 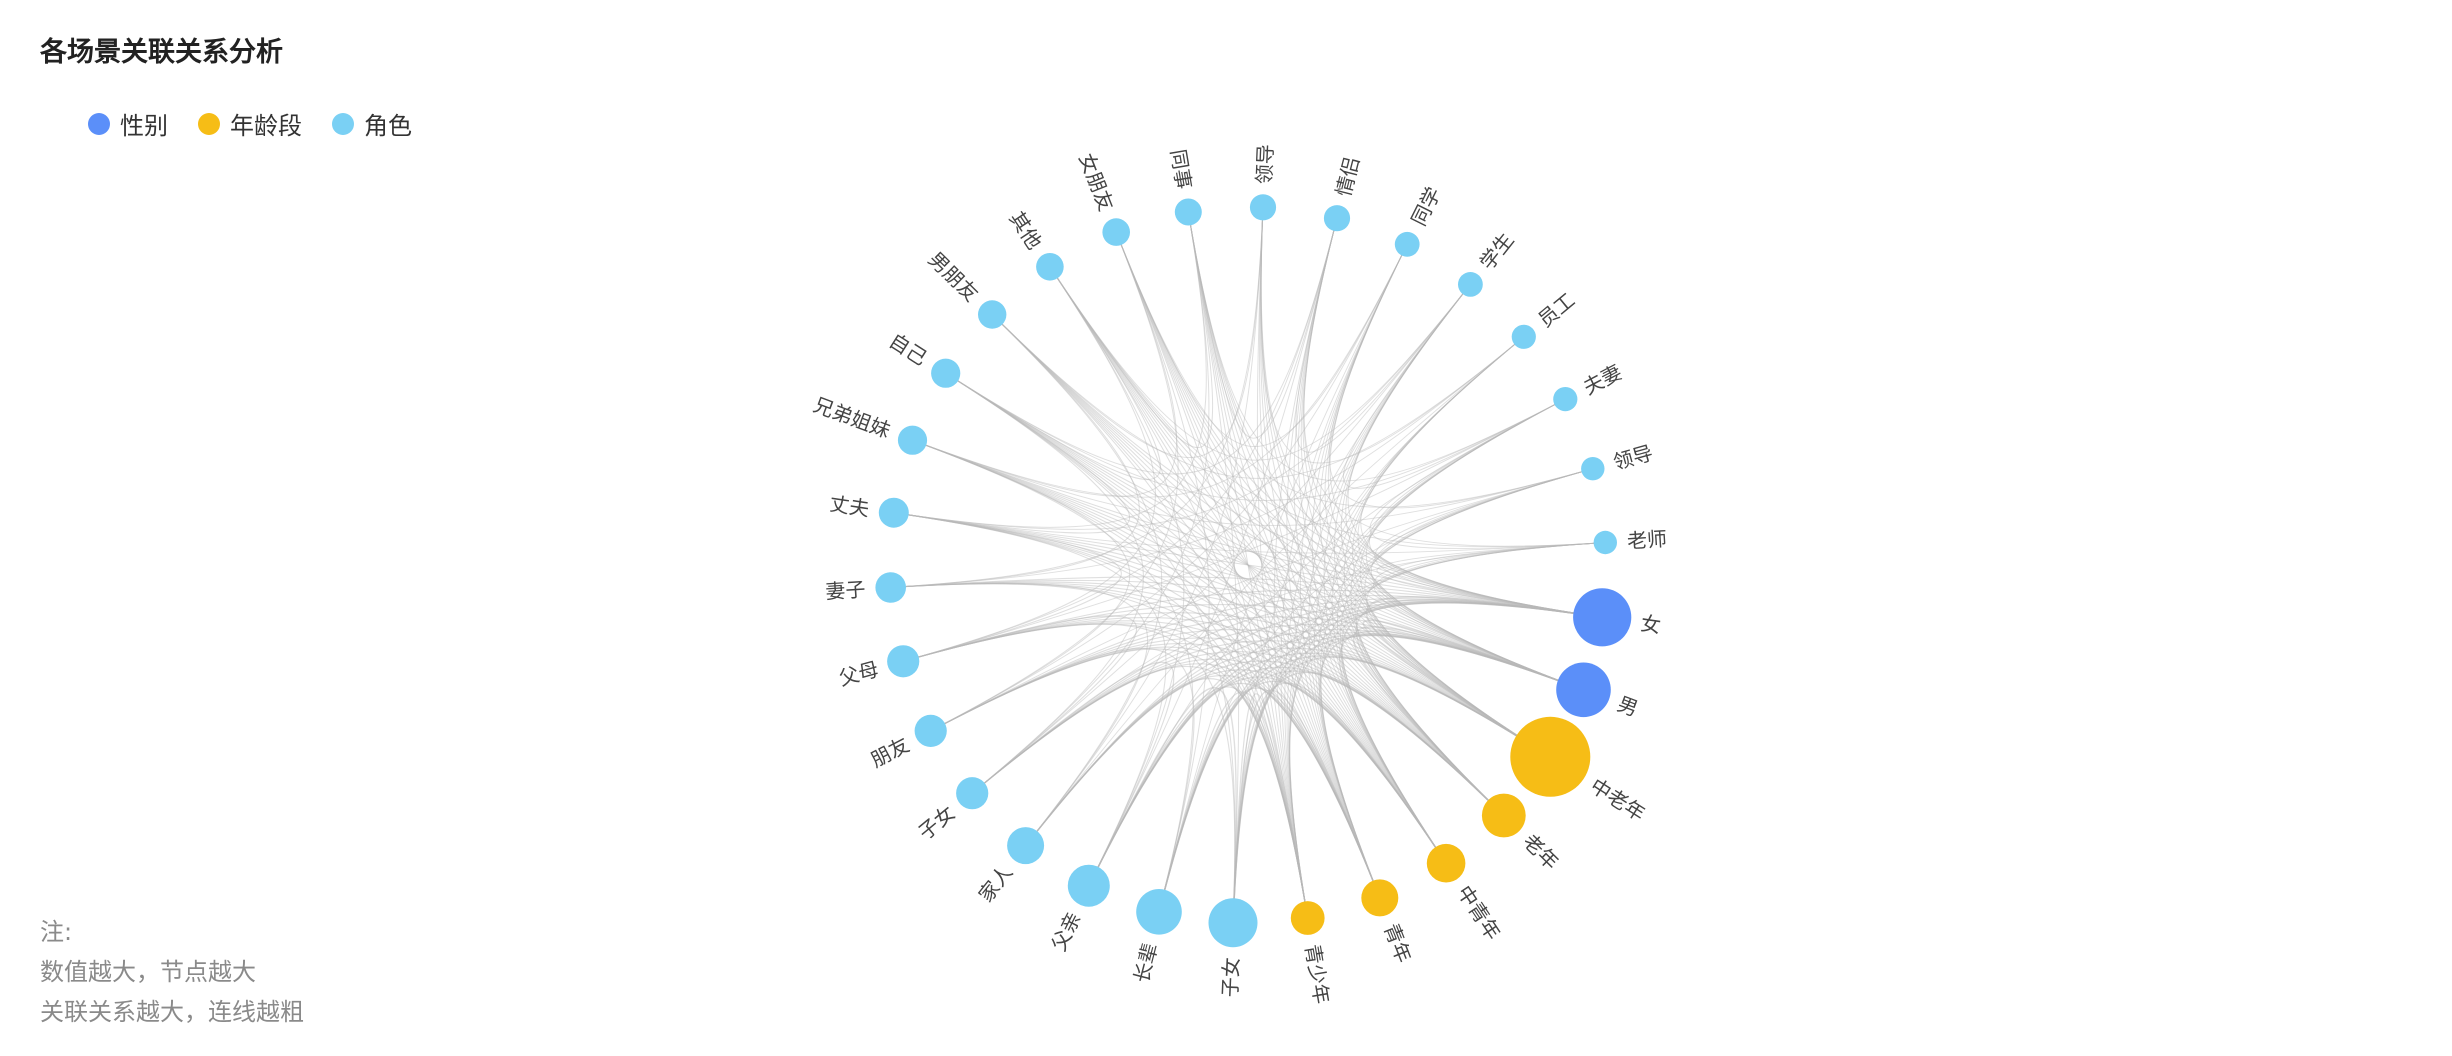 What do you see at coordinates (172, 972) in the screenshot?
I see `chart-notes: 注: 数值越大，节点越大 关联关系越大，连线越粗` at bounding box center [172, 972].